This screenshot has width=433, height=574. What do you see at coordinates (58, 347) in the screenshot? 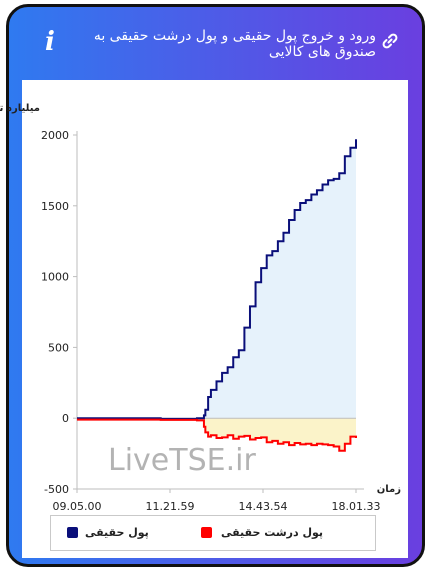
I see `y-tick-label: 500` at bounding box center [58, 347].